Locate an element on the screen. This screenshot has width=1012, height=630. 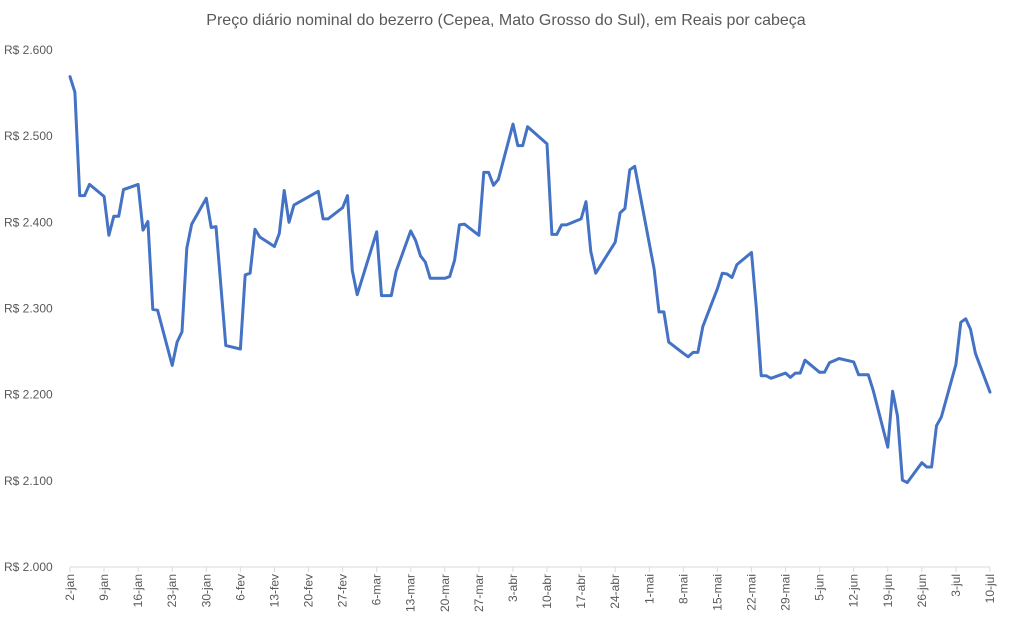
x-tick-label: 27-fev is located at coordinates (343, 590).